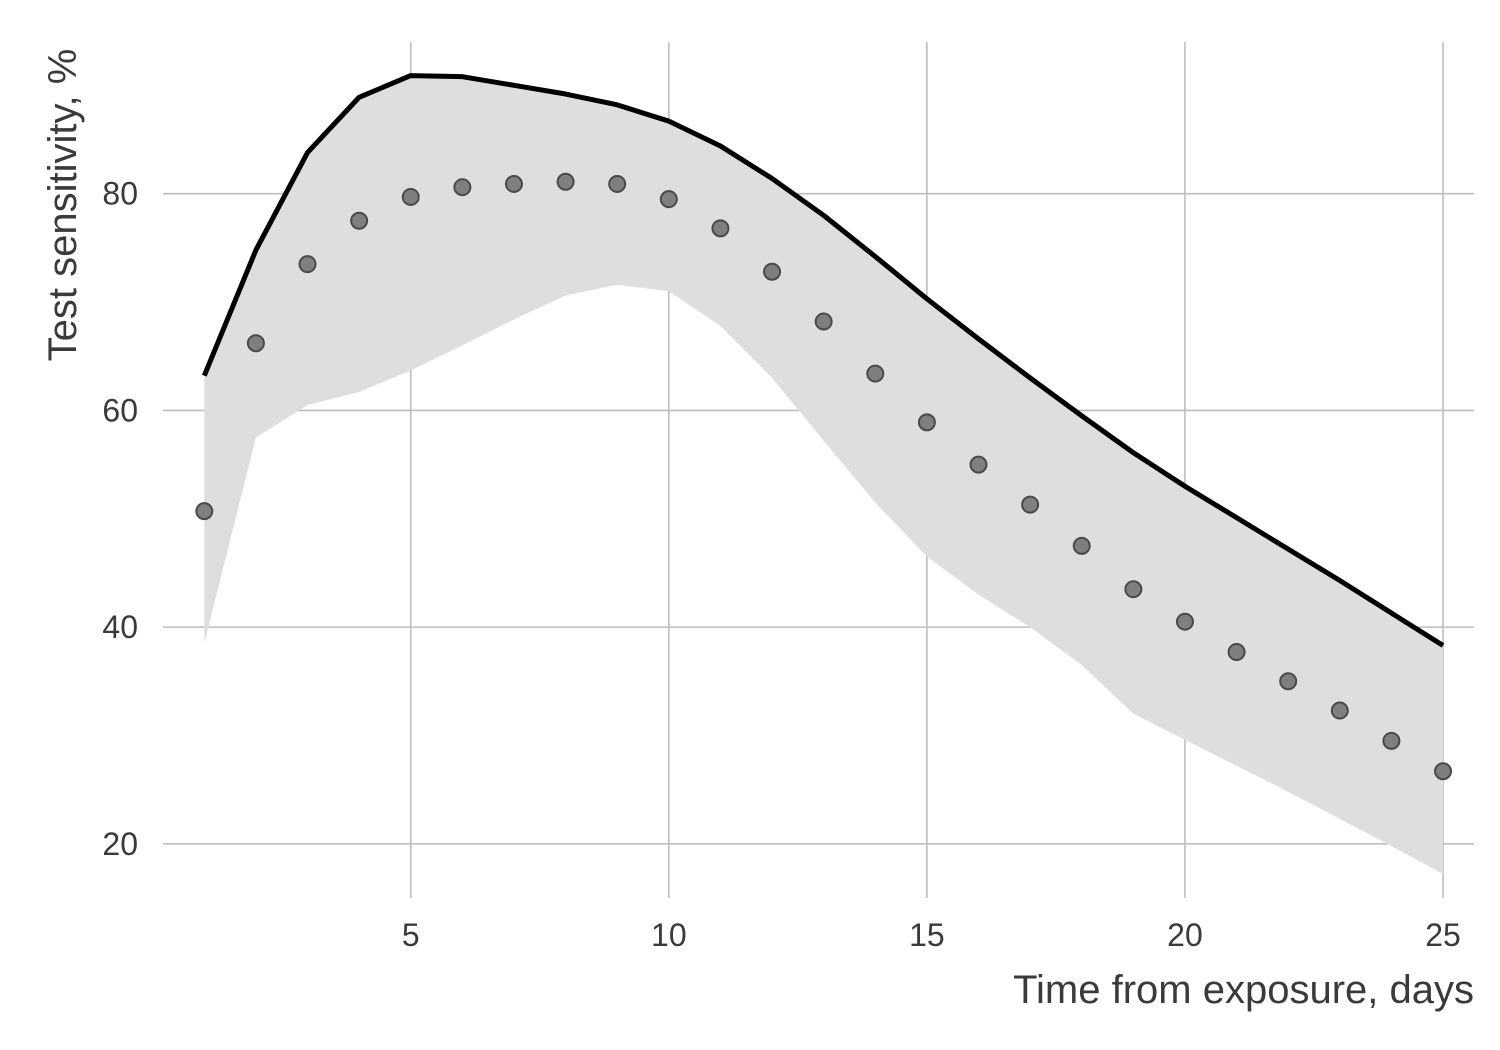 Image resolution: width=1500 pixels, height=1050 pixels. I want to click on x-tick-label-20: 20, so click(1185, 935).